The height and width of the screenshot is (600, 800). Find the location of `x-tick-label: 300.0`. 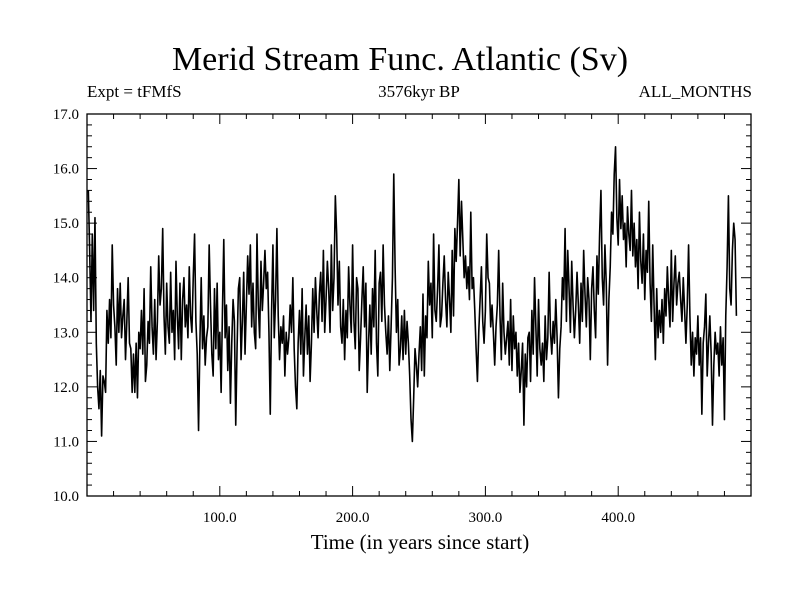

x-tick-label: 300.0 is located at coordinates (486, 518).